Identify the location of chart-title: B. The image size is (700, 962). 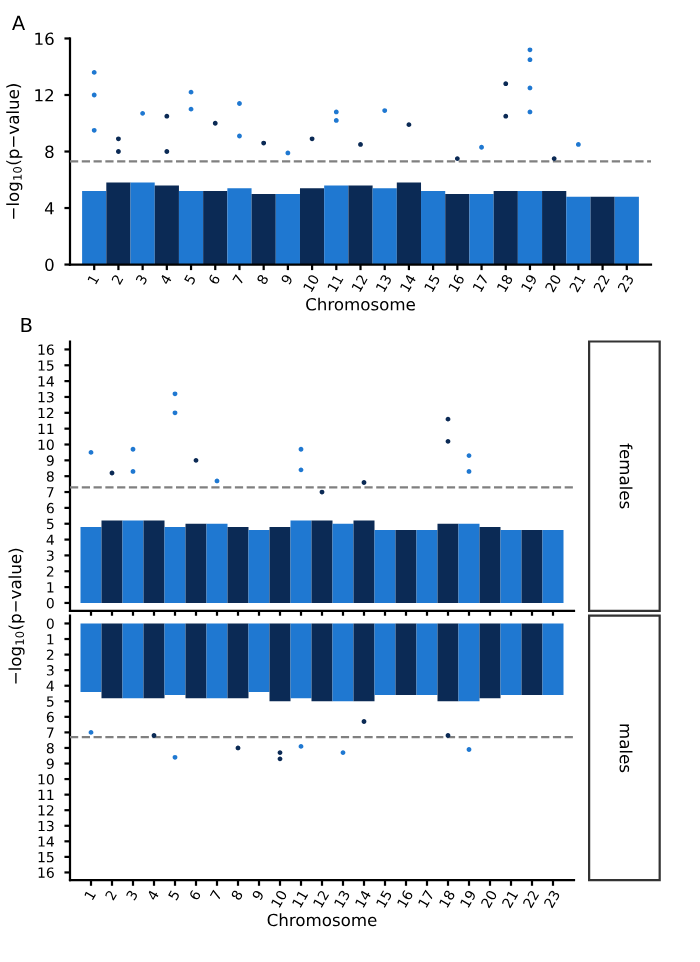
(26, 325).